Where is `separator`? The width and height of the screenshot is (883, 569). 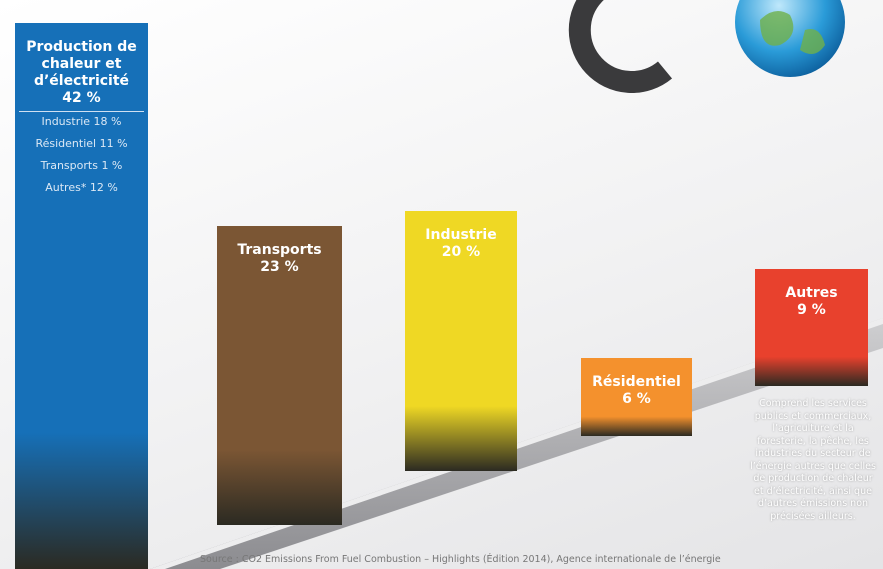 separator is located at coordinates (81, 111).